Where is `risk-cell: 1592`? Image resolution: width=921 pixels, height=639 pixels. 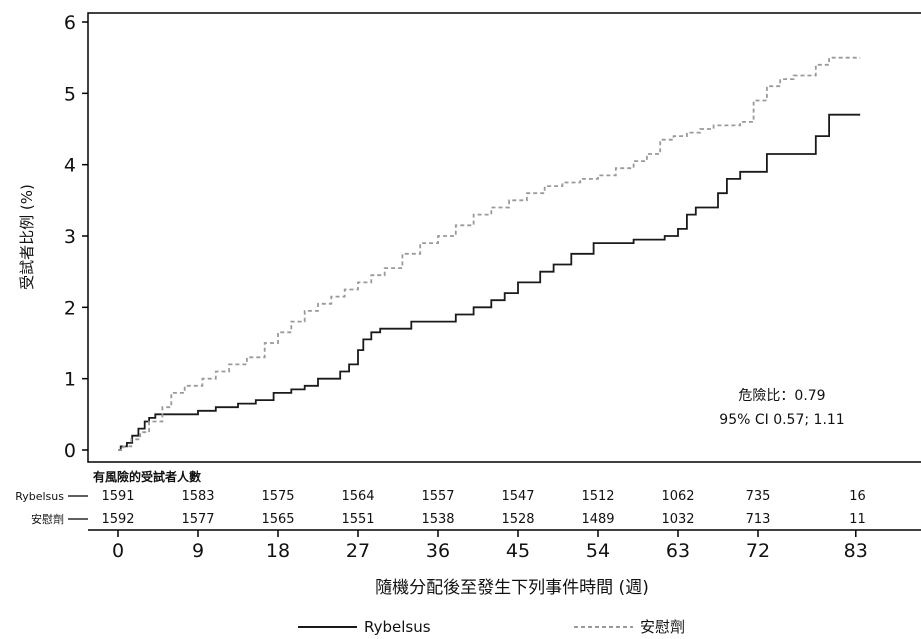
risk-cell: 1592 is located at coordinates (117, 519).